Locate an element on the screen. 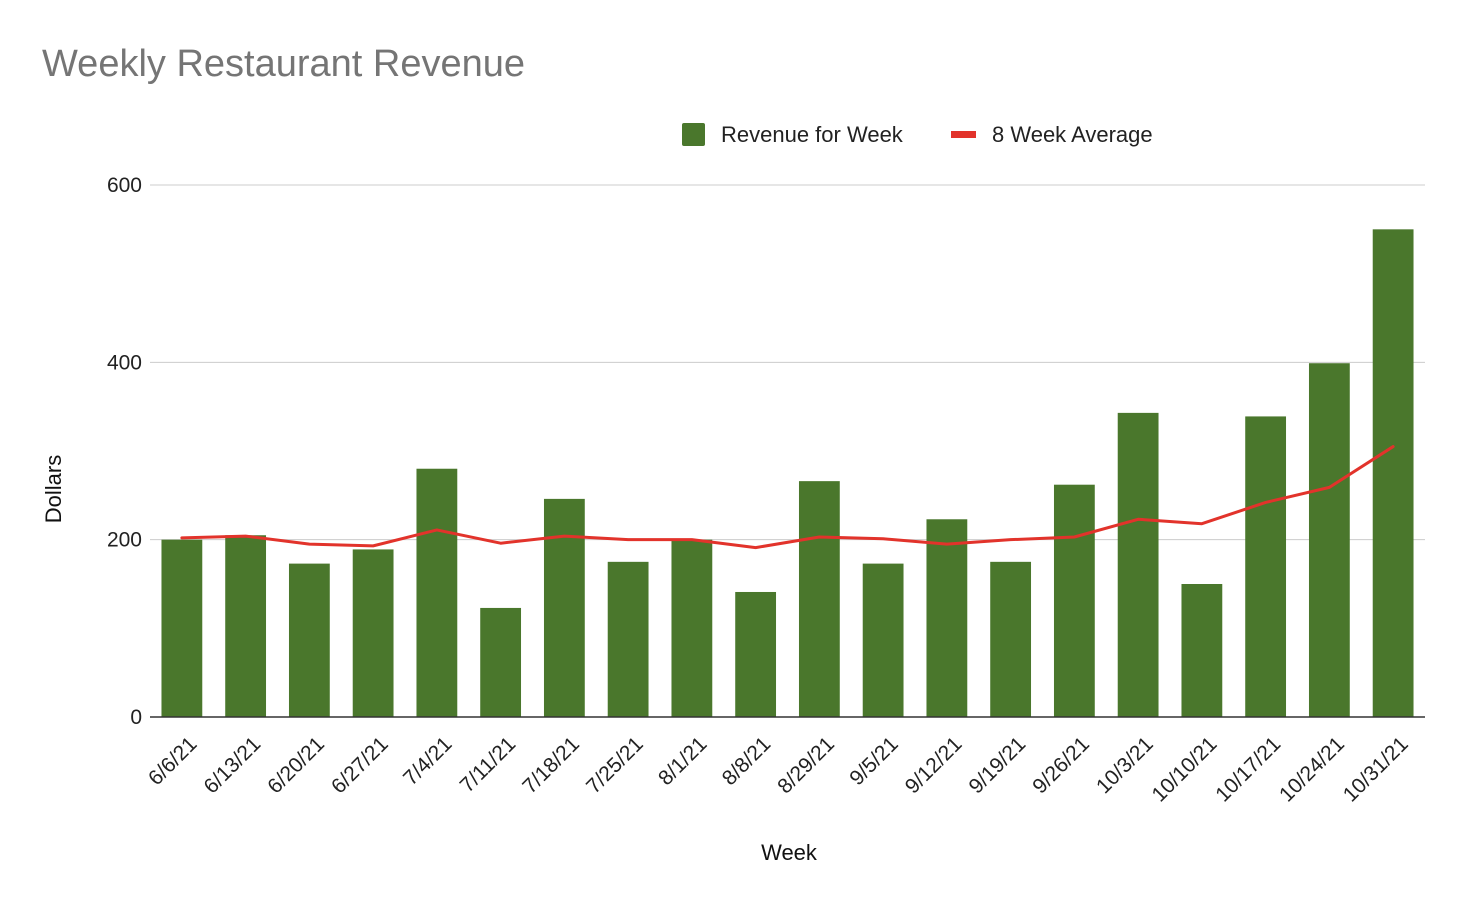 The image size is (1464, 906). x-tick-label-10-24-21: 10/24/21 is located at coordinates (1312, 769).